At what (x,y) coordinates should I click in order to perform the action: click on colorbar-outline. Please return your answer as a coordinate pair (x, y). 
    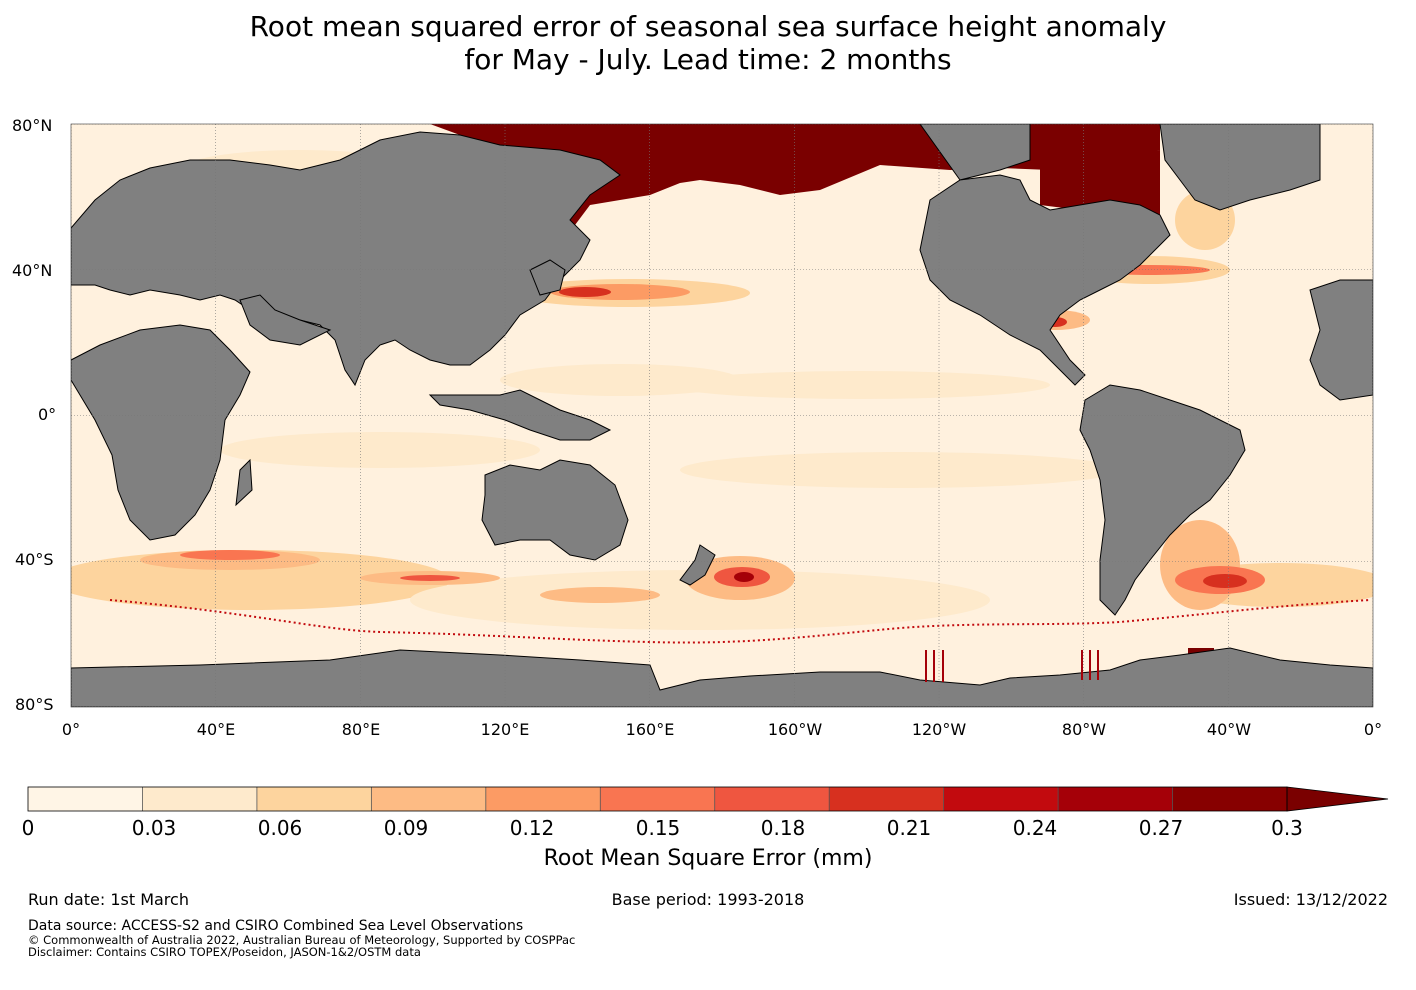
    Looking at the image, I should click on (657, 799).